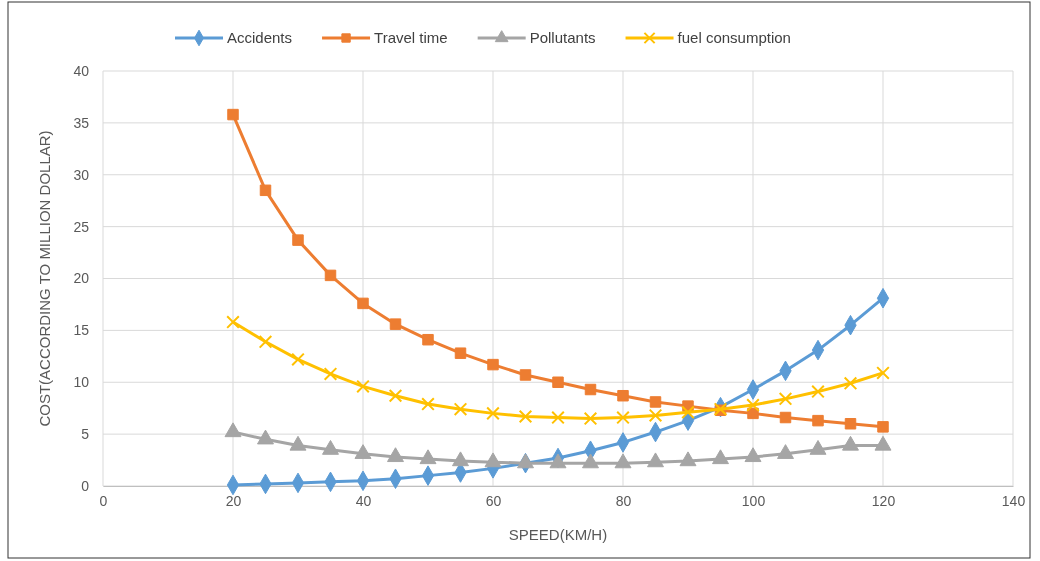 This screenshot has width=1040, height=561. What do you see at coordinates (85, 434) in the screenshot?
I see `y-tick-label: 5` at bounding box center [85, 434].